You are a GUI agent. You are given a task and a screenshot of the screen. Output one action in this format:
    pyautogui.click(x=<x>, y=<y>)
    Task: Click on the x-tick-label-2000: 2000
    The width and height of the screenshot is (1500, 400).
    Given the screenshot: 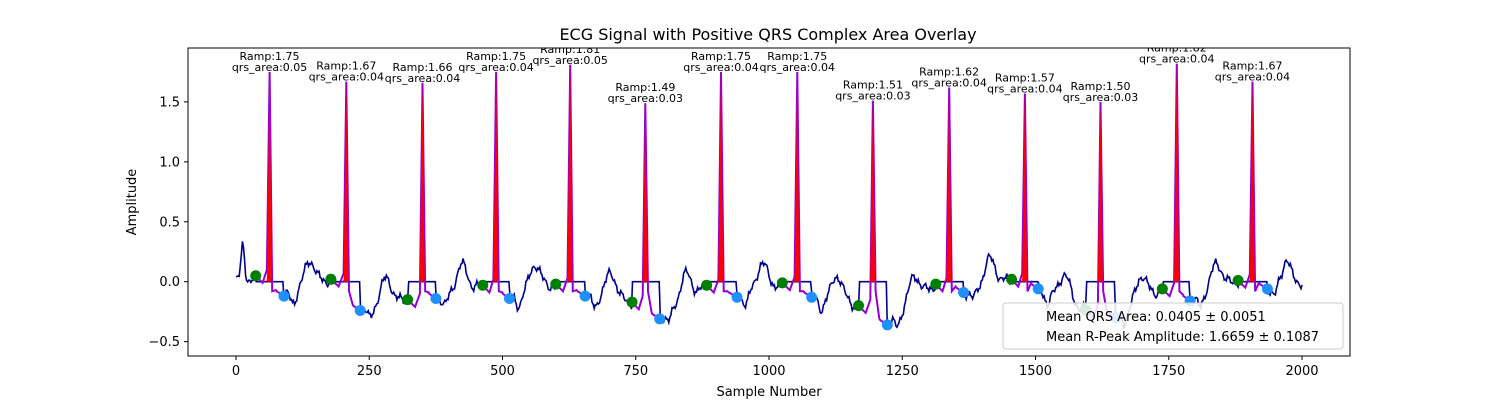 What is the action you would take?
    pyautogui.click(x=1301, y=371)
    